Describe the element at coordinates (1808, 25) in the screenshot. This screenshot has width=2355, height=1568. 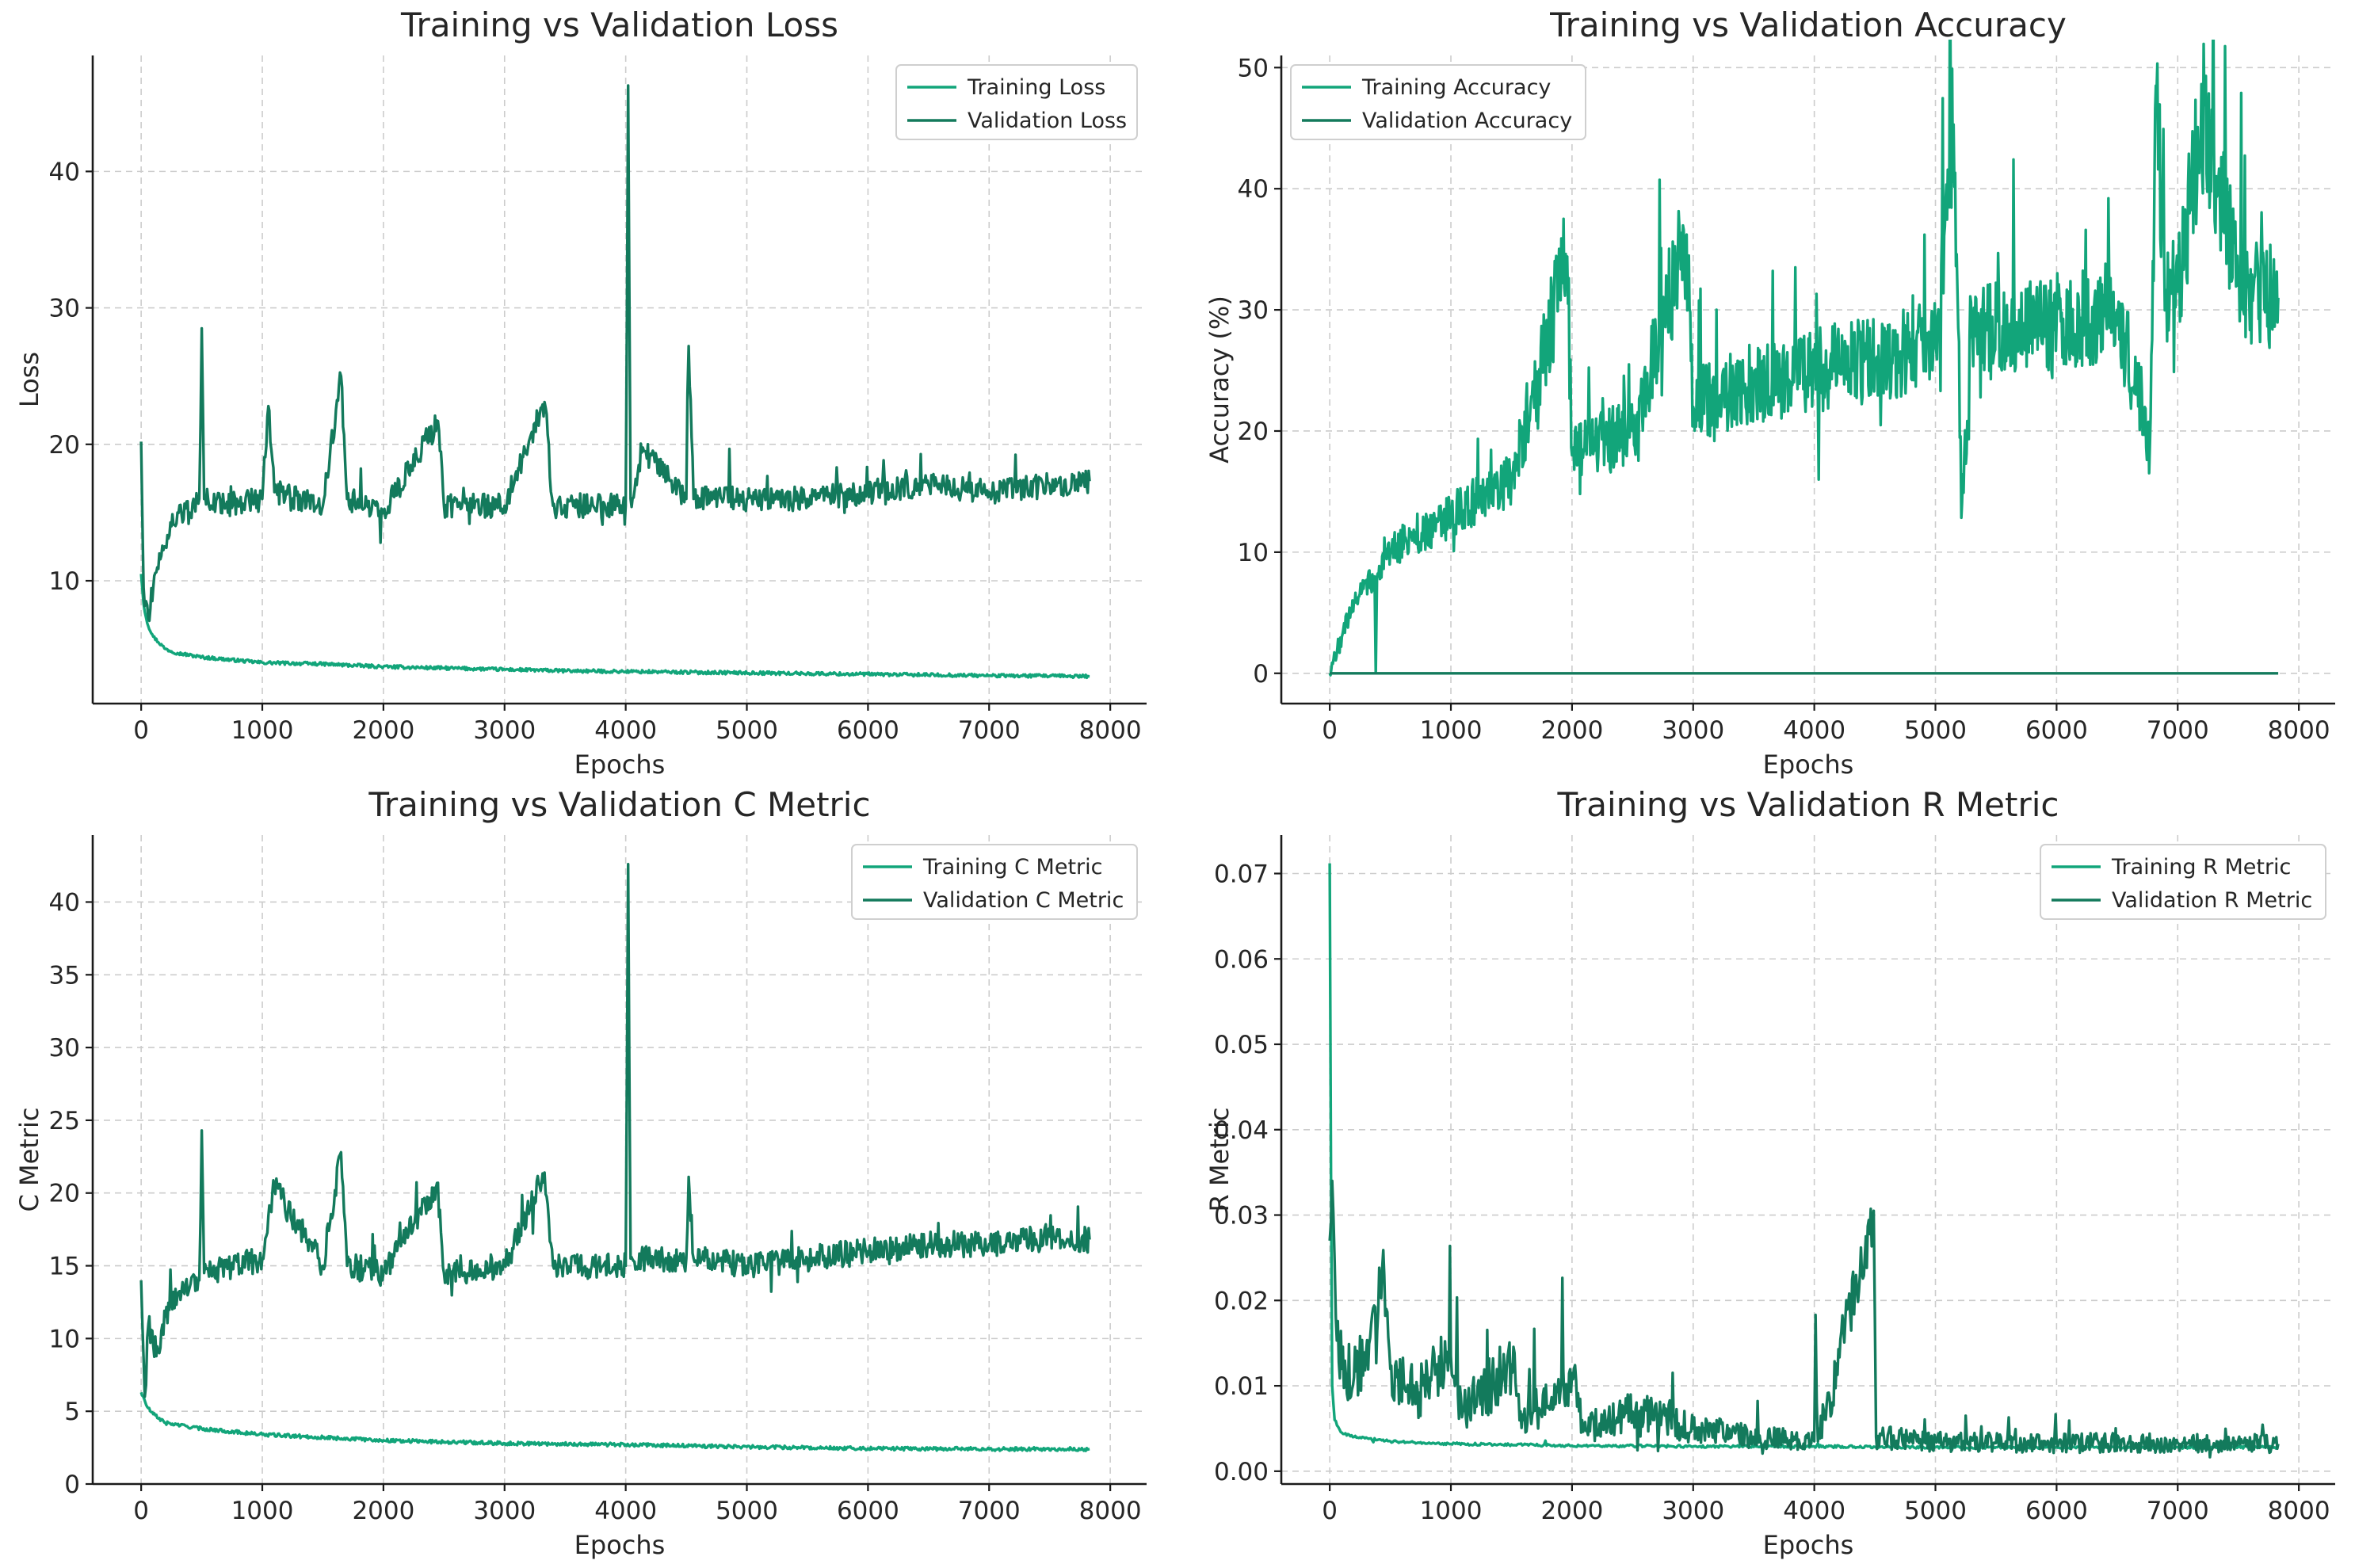
I see `chart-title: Training vs Validation Accuracy` at that location.